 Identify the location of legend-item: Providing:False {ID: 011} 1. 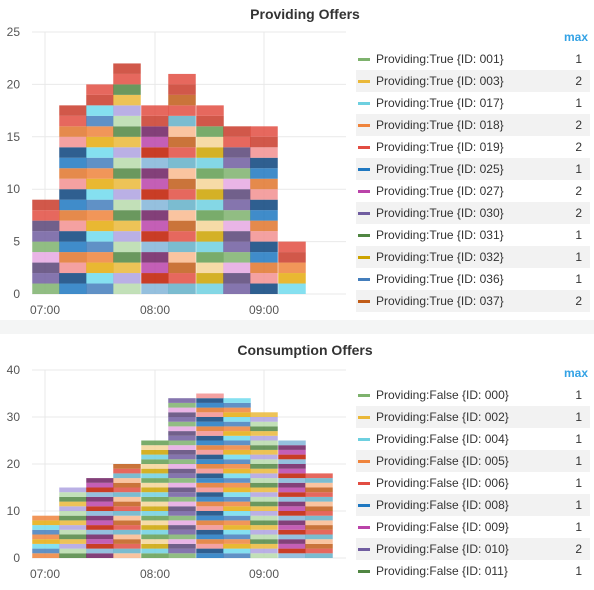
(473, 571).